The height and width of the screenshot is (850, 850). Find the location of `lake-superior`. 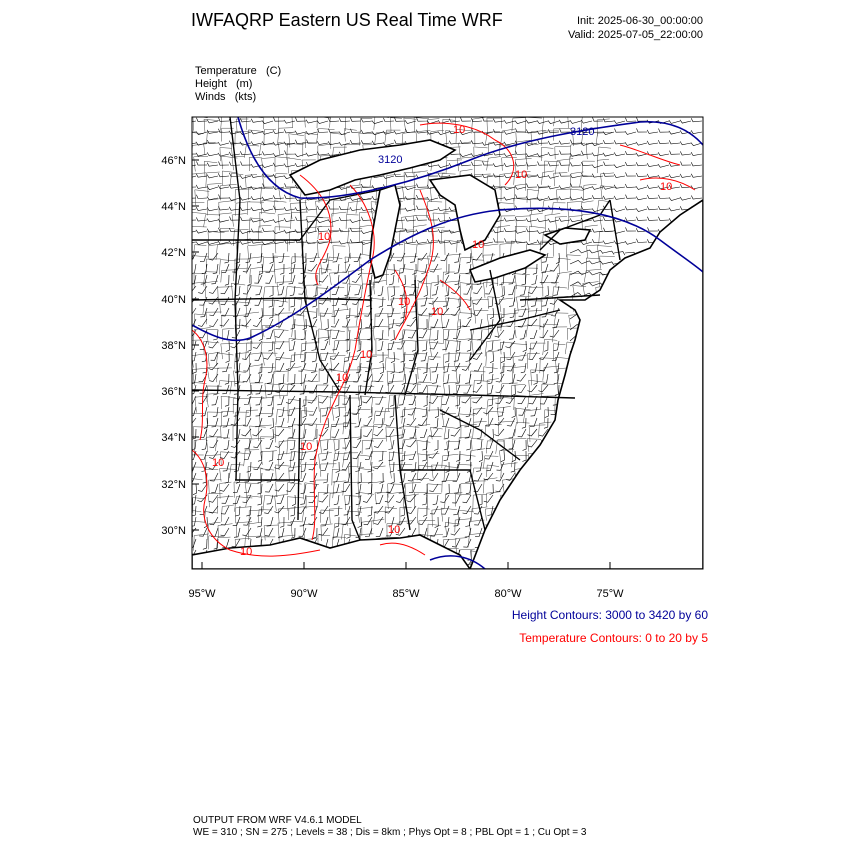

lake-superior is located at coordinates (372, 167).